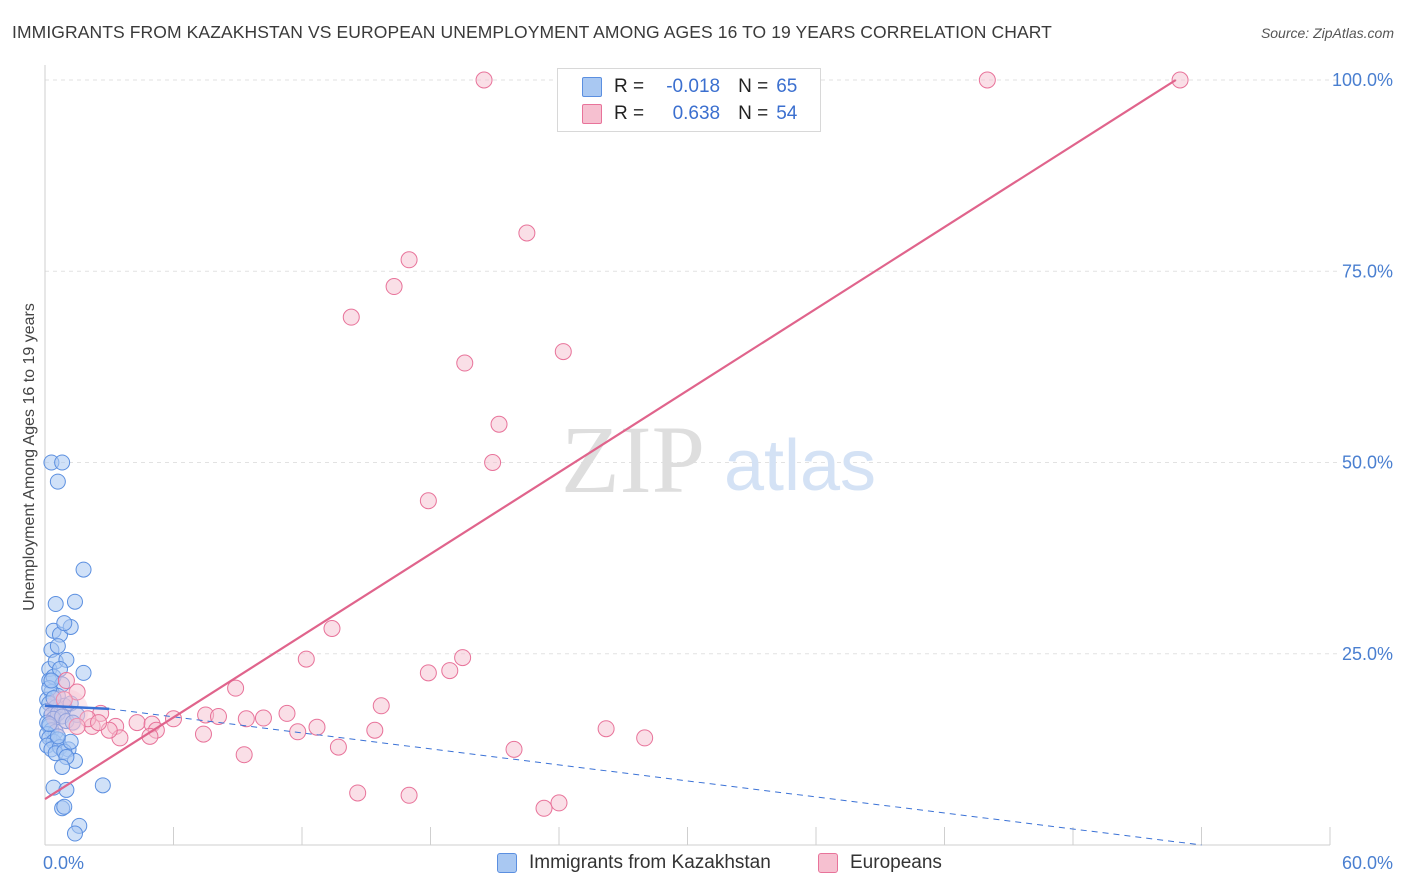 This screenshot has height=892, width=1406. I want to click on bottom-legend-label-kazakhstan: Immigrants from Kazakhstan, so click(650, 862).